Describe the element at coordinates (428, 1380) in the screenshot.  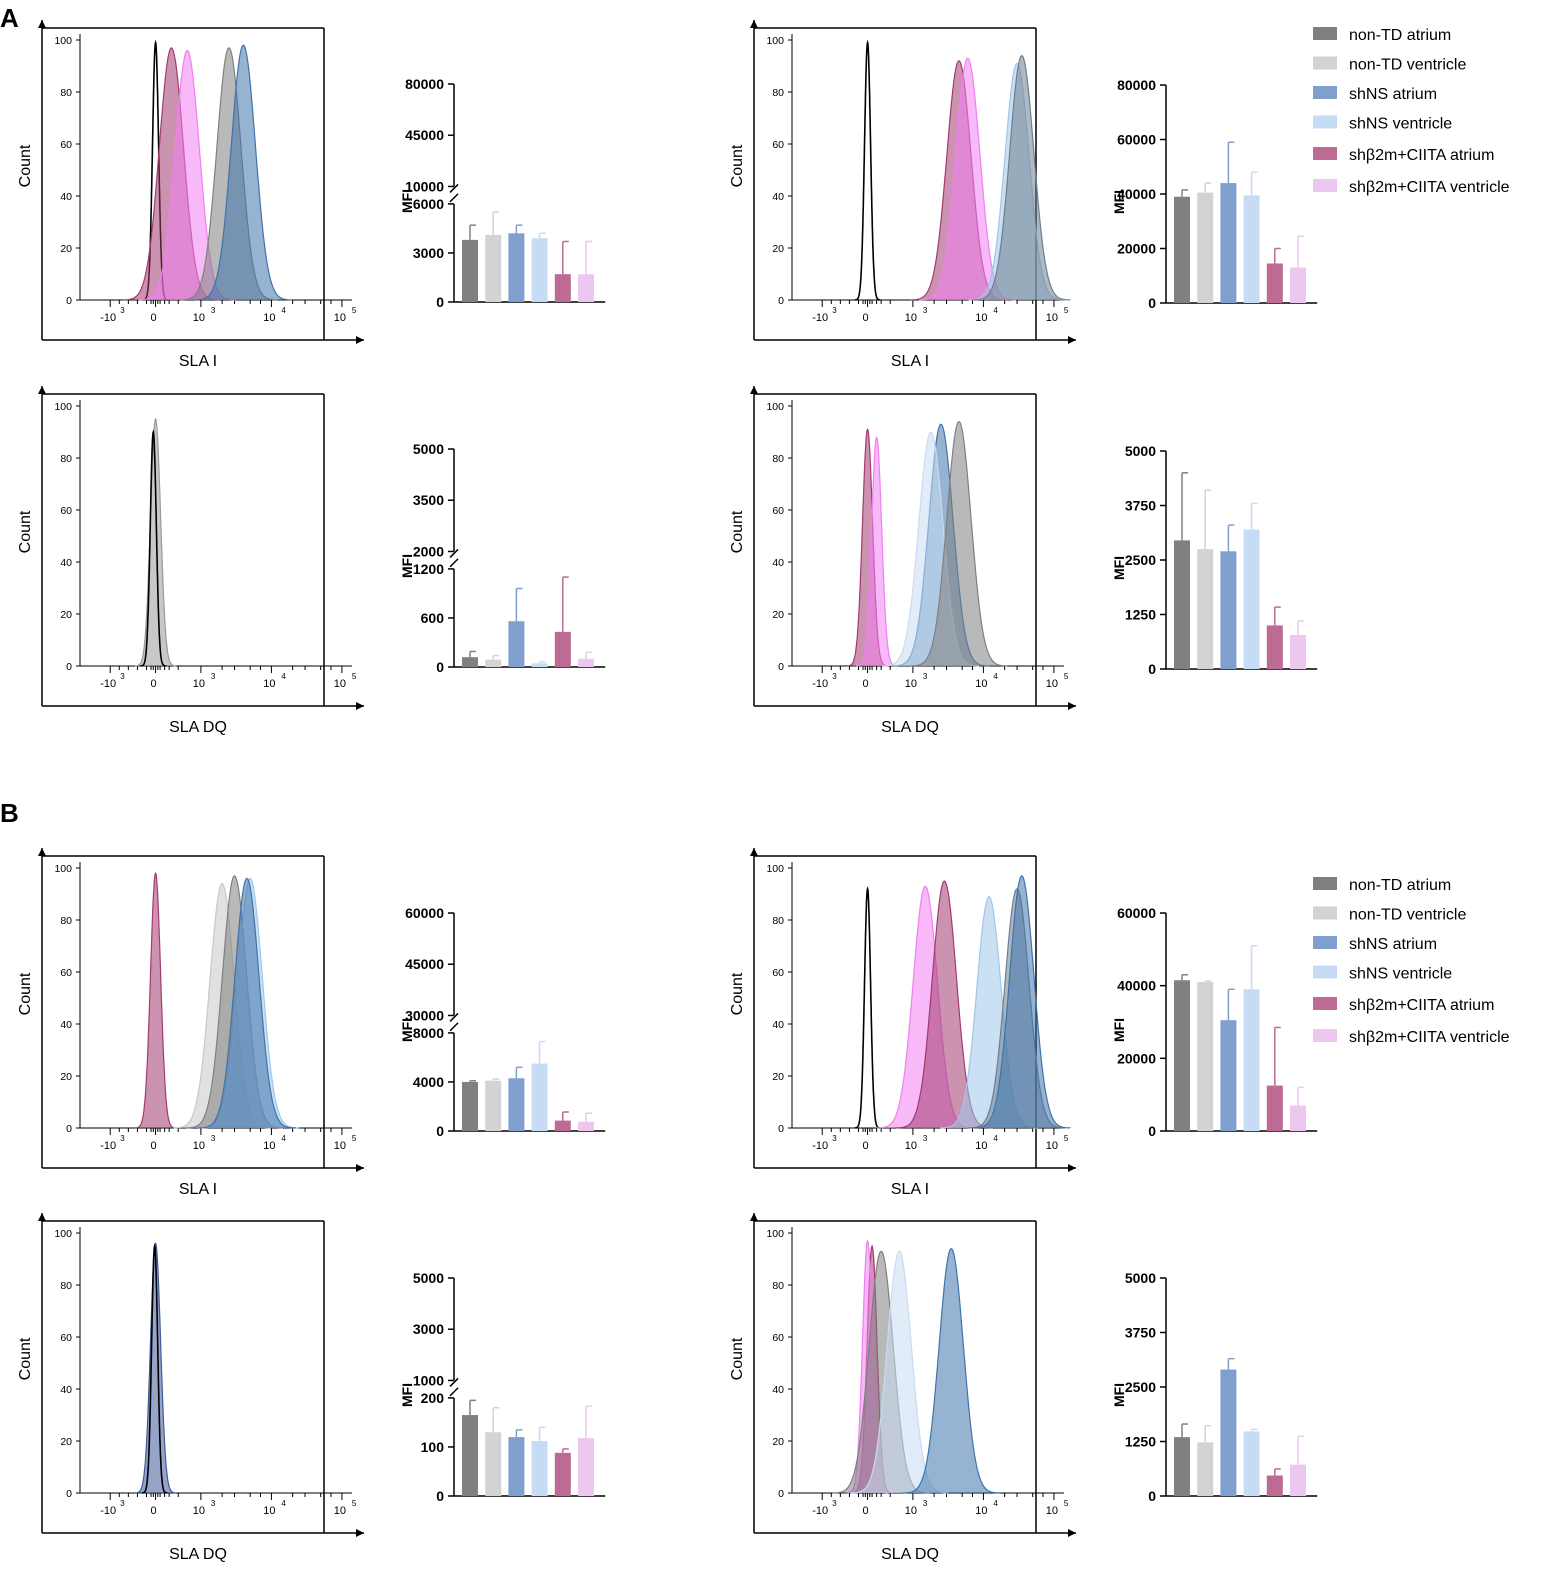
I see `mfi-tick-label: 1000` at that location.